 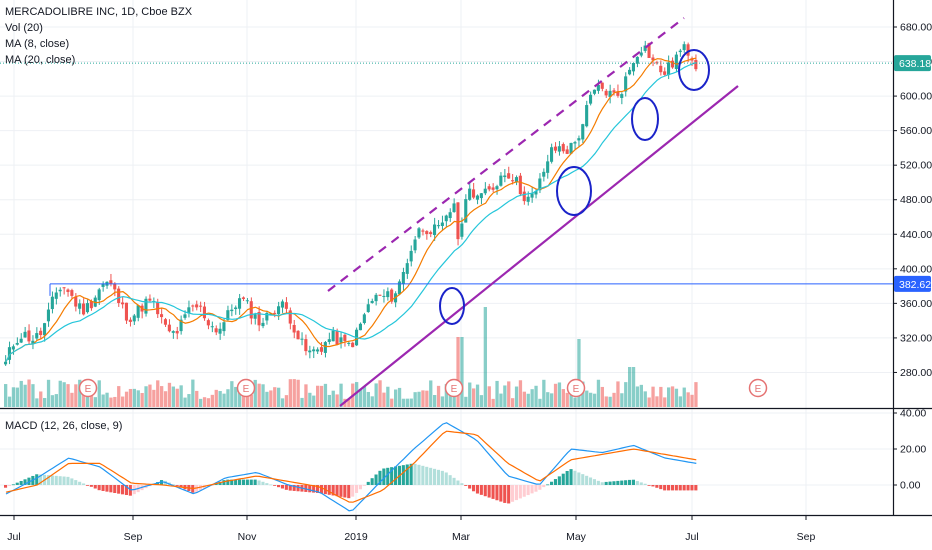 What do you see at coordinates (912, 283) in the screenshot?
I see `level-price-label: 382.62` at bounding box center [912, 283].